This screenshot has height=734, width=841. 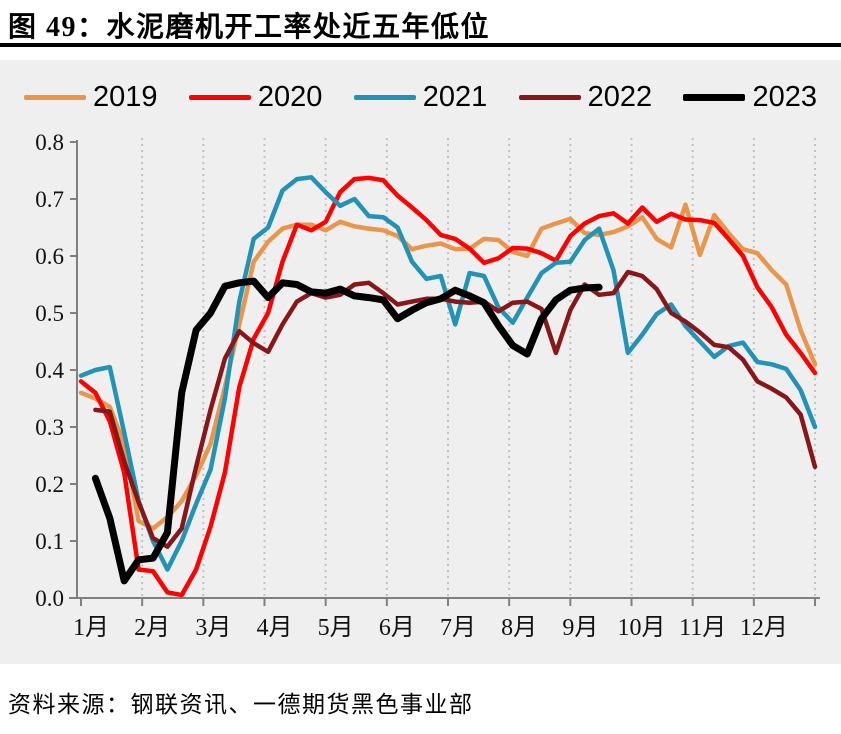 What do you see at coordinates (702, 628) in the screenshot?
I see `x-tick-label: 11月` at bounding box center [702, 628].